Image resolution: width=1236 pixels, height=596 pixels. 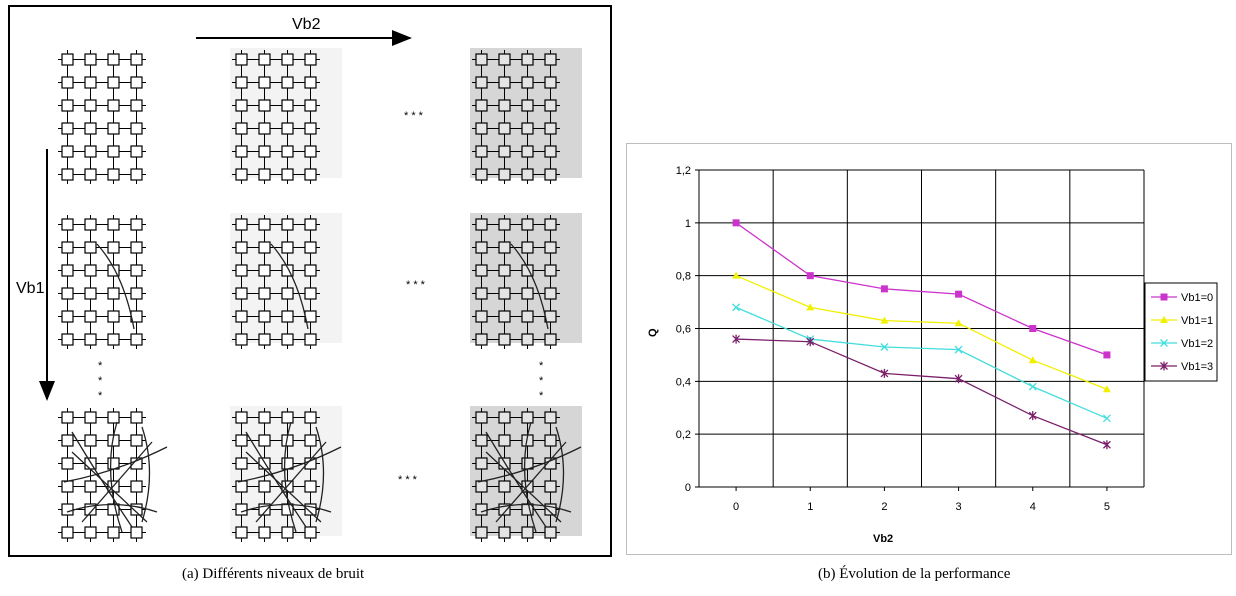 I want to click on chart-legend: Vb1=0 Vb1=1 Vb1=2 Vb1=3, so click(x=1181, y=332).